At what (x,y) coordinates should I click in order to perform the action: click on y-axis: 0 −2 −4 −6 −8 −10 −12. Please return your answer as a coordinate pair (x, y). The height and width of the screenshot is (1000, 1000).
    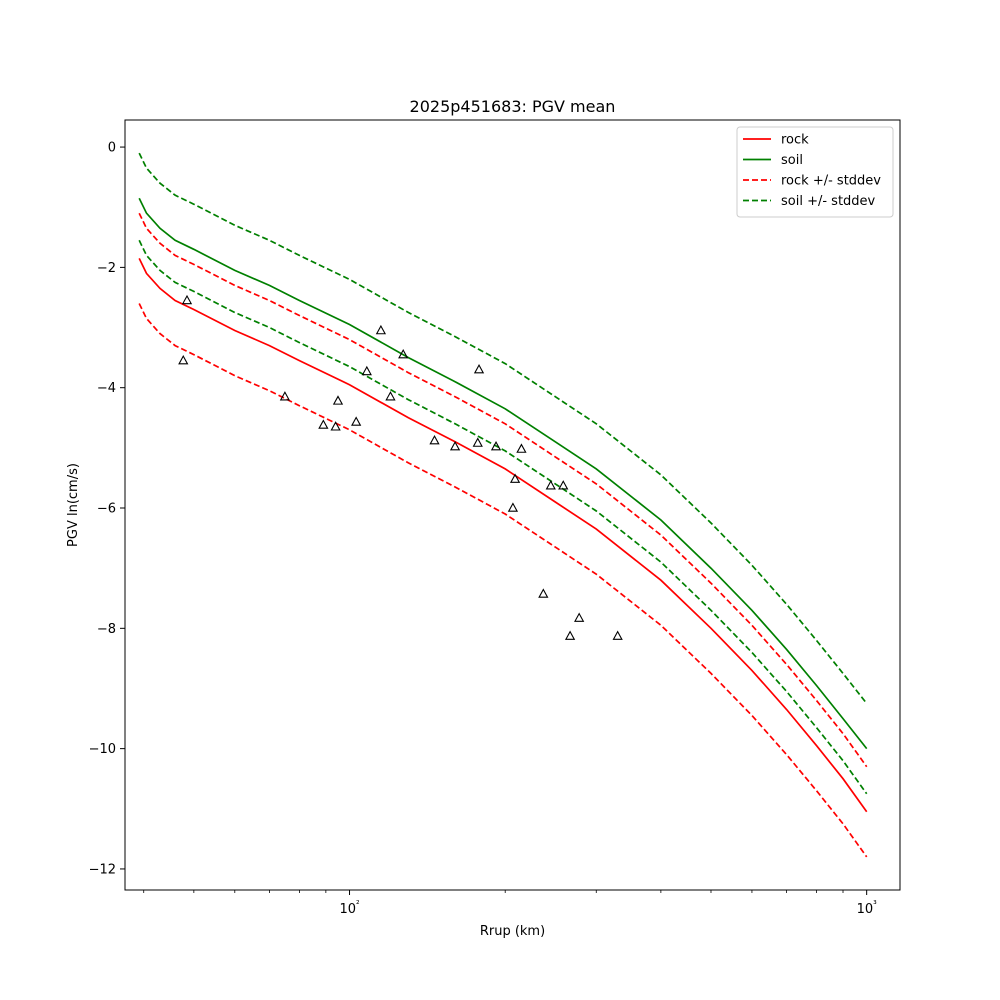
    Looking at the image, I should click on (107, 509).